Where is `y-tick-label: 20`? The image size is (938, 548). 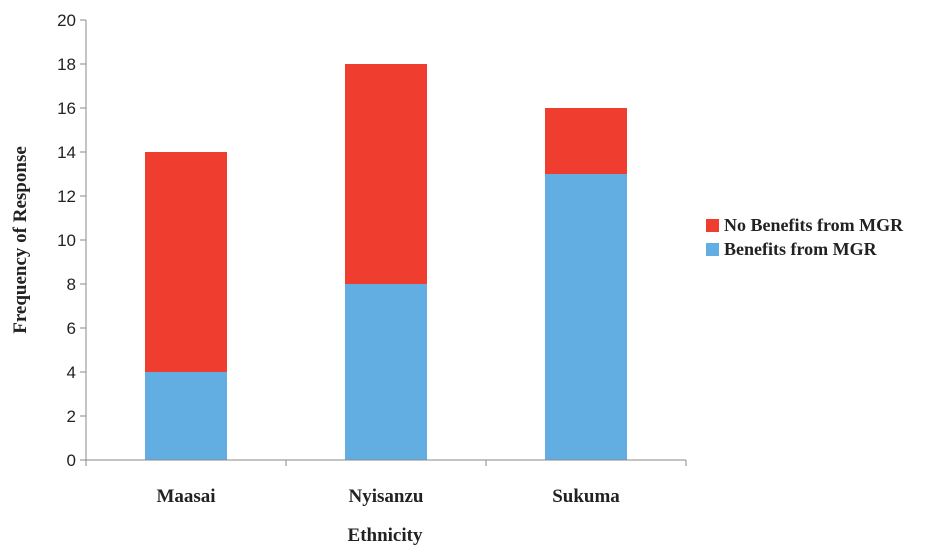 y-tick-label: 20 is located at coordinates (66, 20).